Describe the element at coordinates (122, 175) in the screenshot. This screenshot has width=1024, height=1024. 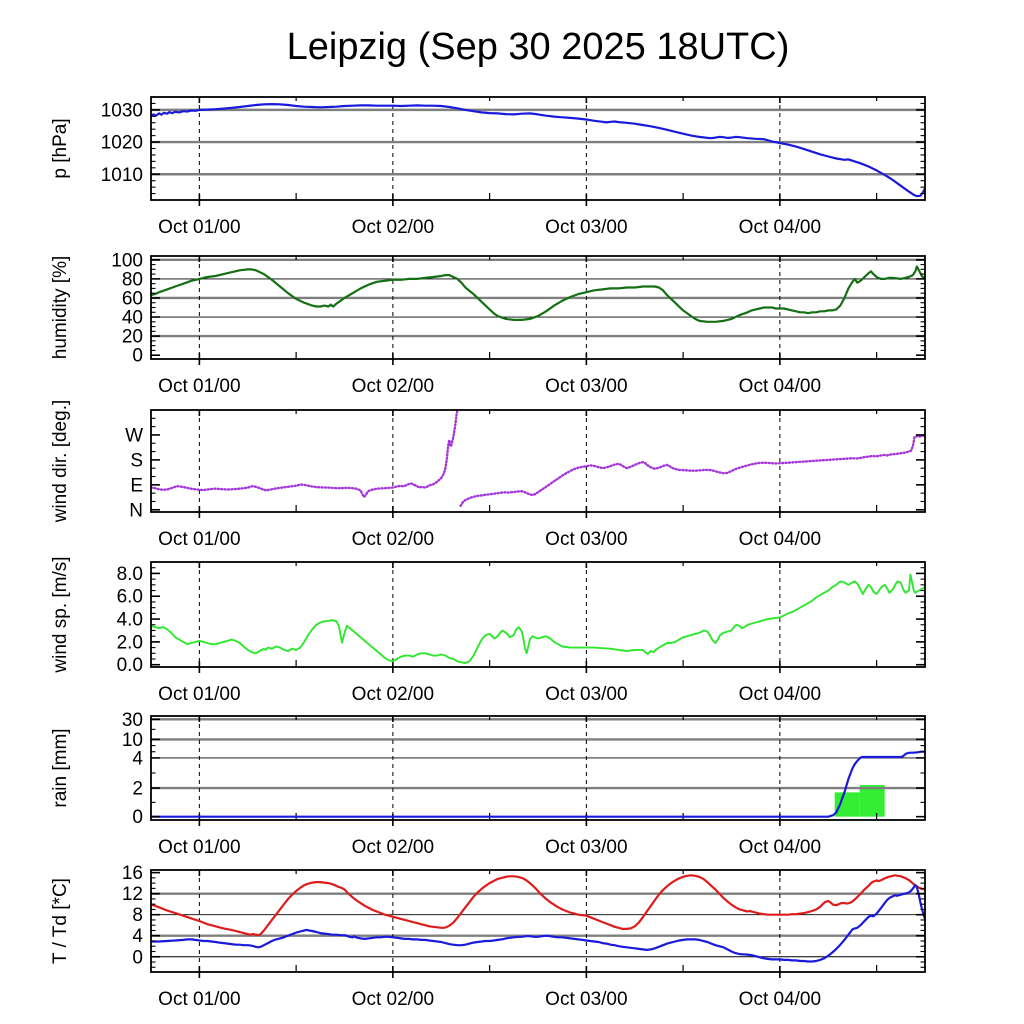
I see `y-tick-label: 1010` at that location.